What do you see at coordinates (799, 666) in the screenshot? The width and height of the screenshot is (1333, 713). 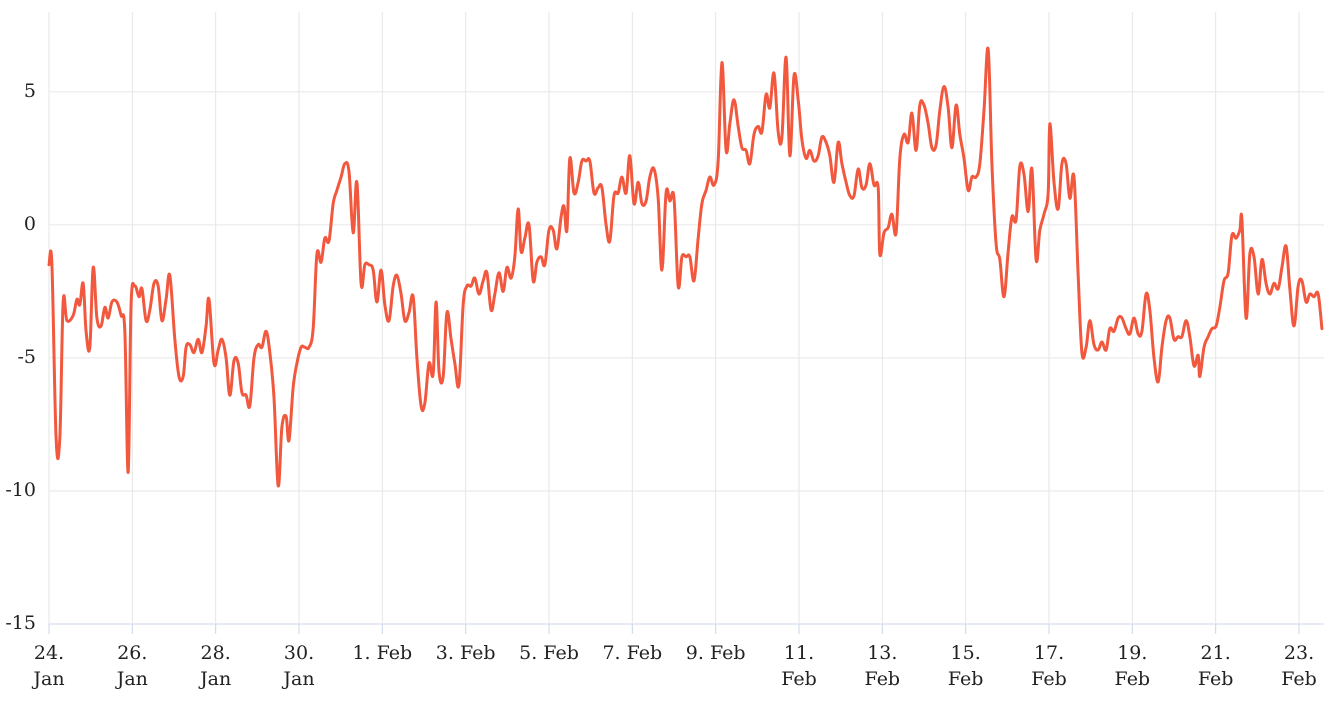 I see `x-tick-label: 11. Feb` at bounding box center [799, 666].